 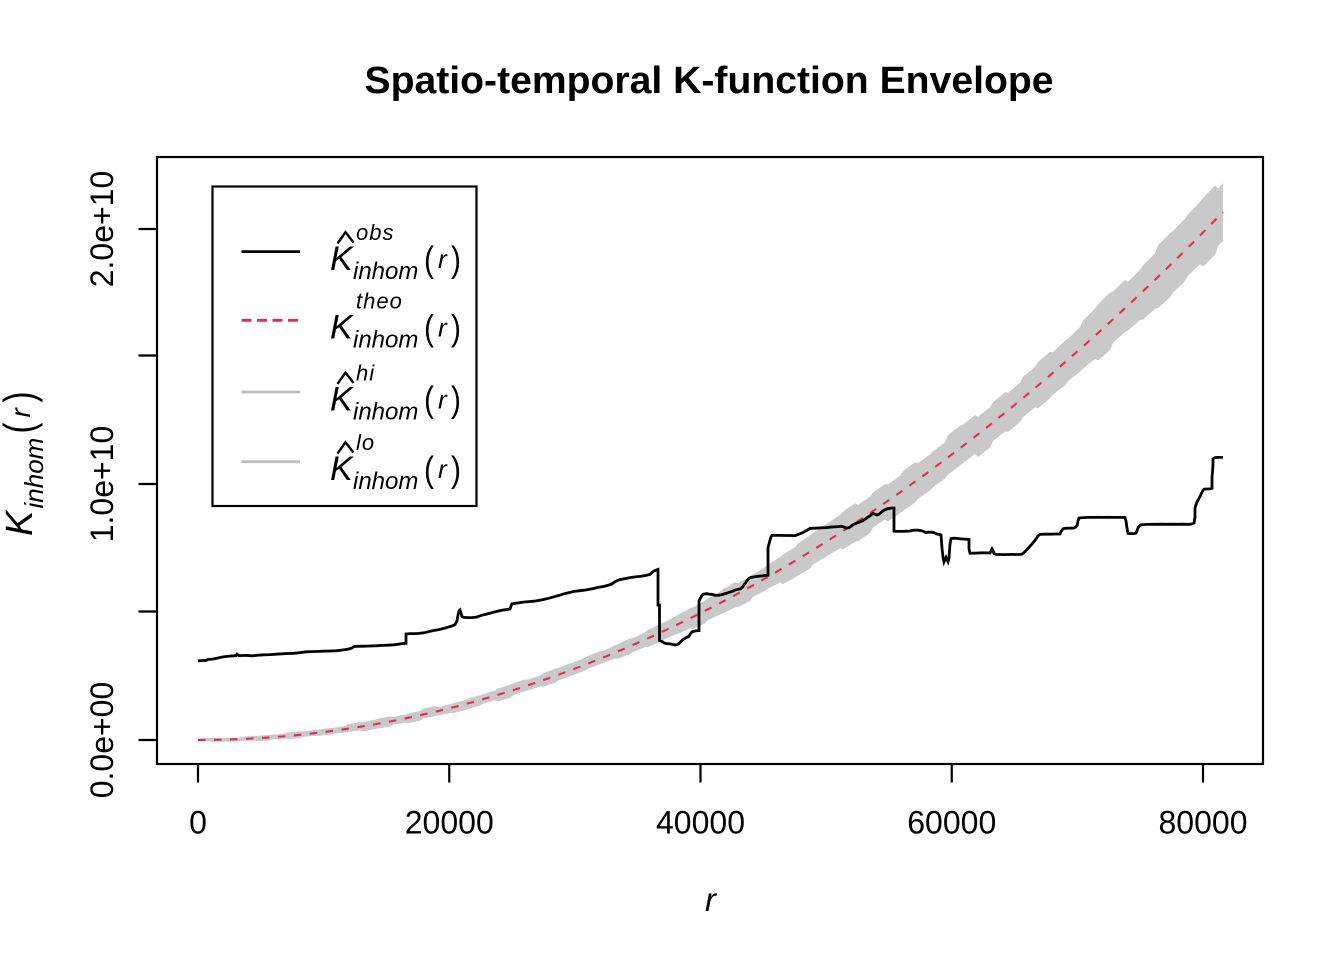 What do you see at coordinates (709, 81) in the screenshot?
I see `svg-text:Spatio-temporal K-function Env: Spatio-temporal K-function Envelope` at bounding box center [709, 81].